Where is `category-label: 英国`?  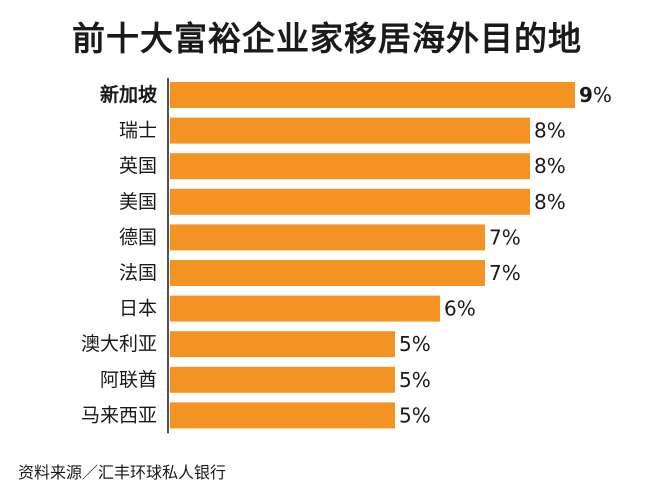 category-label: 英国 is located at coordinates (138, 166).